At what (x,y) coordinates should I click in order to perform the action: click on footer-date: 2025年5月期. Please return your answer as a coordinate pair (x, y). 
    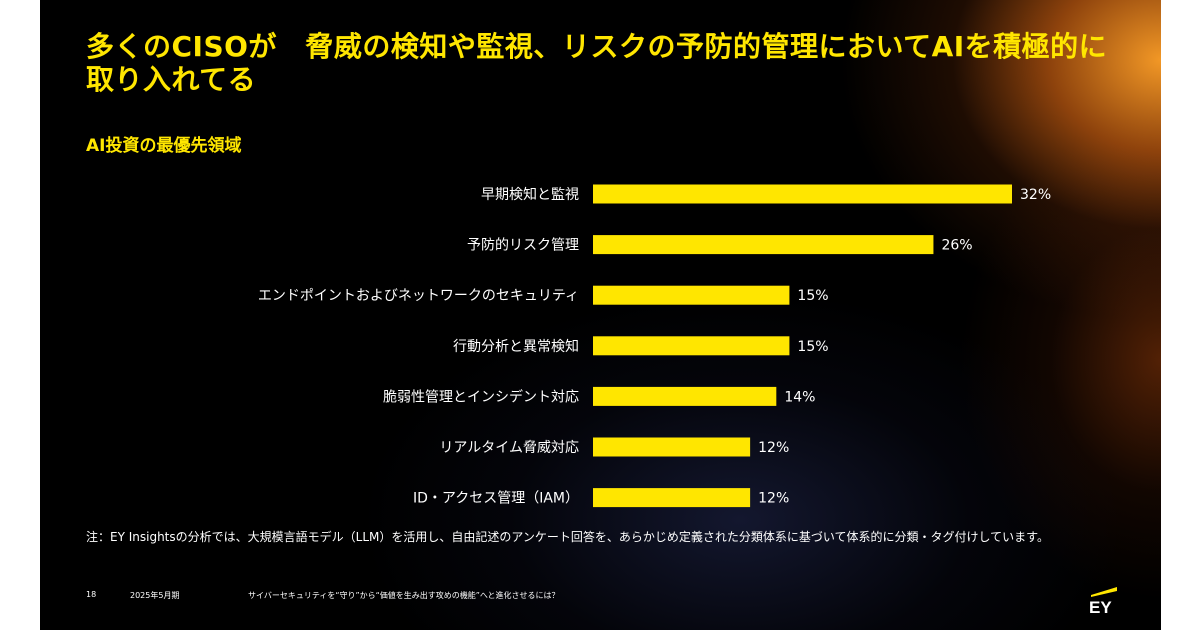
    Looking at the image, I should click on (155, 595).